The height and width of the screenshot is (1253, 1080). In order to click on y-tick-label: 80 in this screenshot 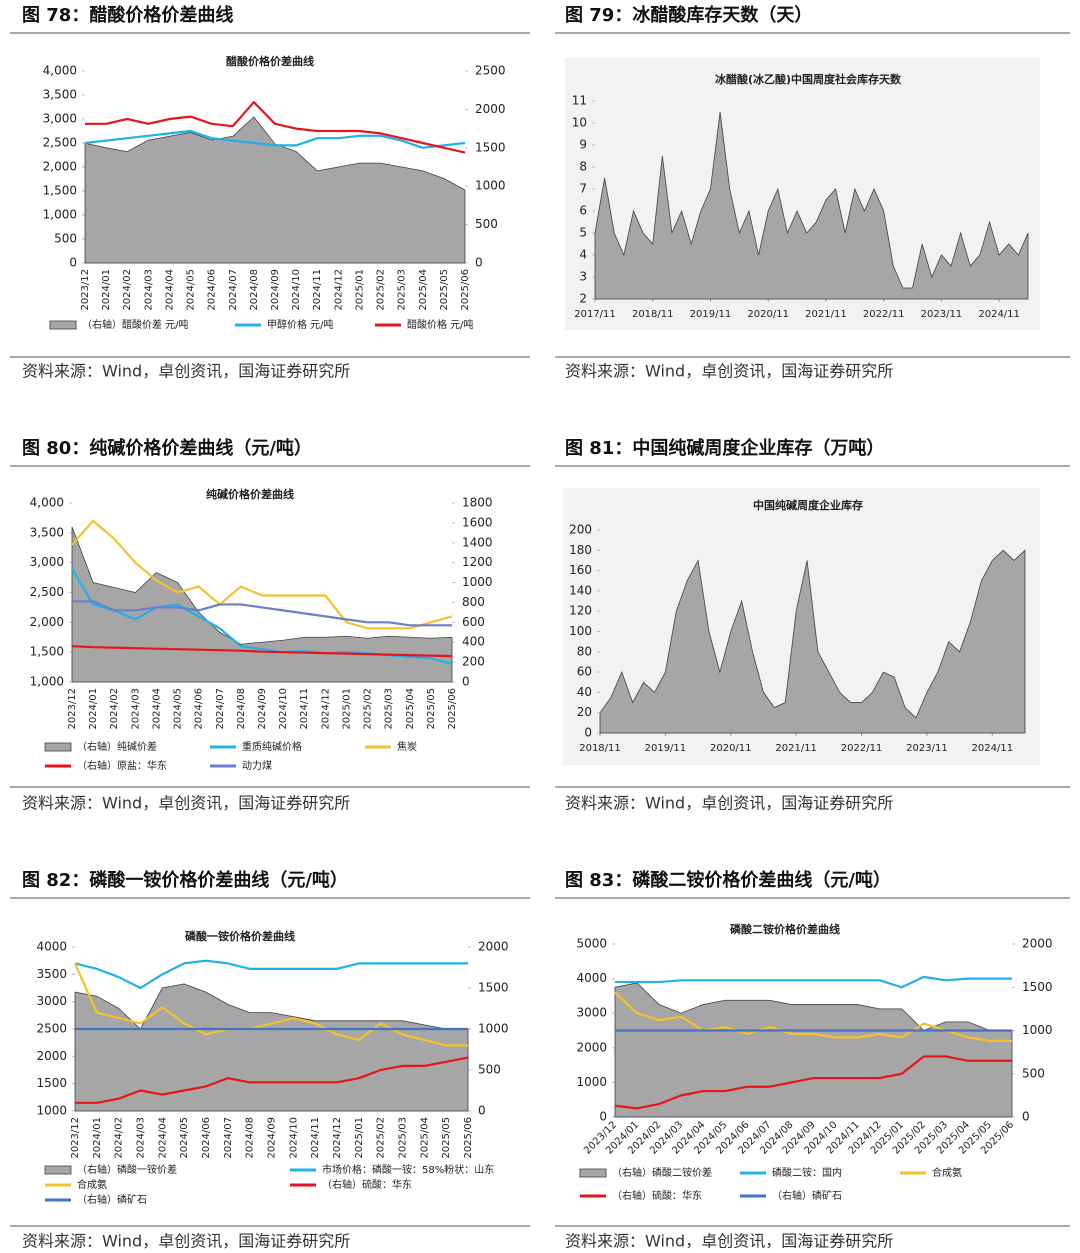, I will do `click(584, 651)`.